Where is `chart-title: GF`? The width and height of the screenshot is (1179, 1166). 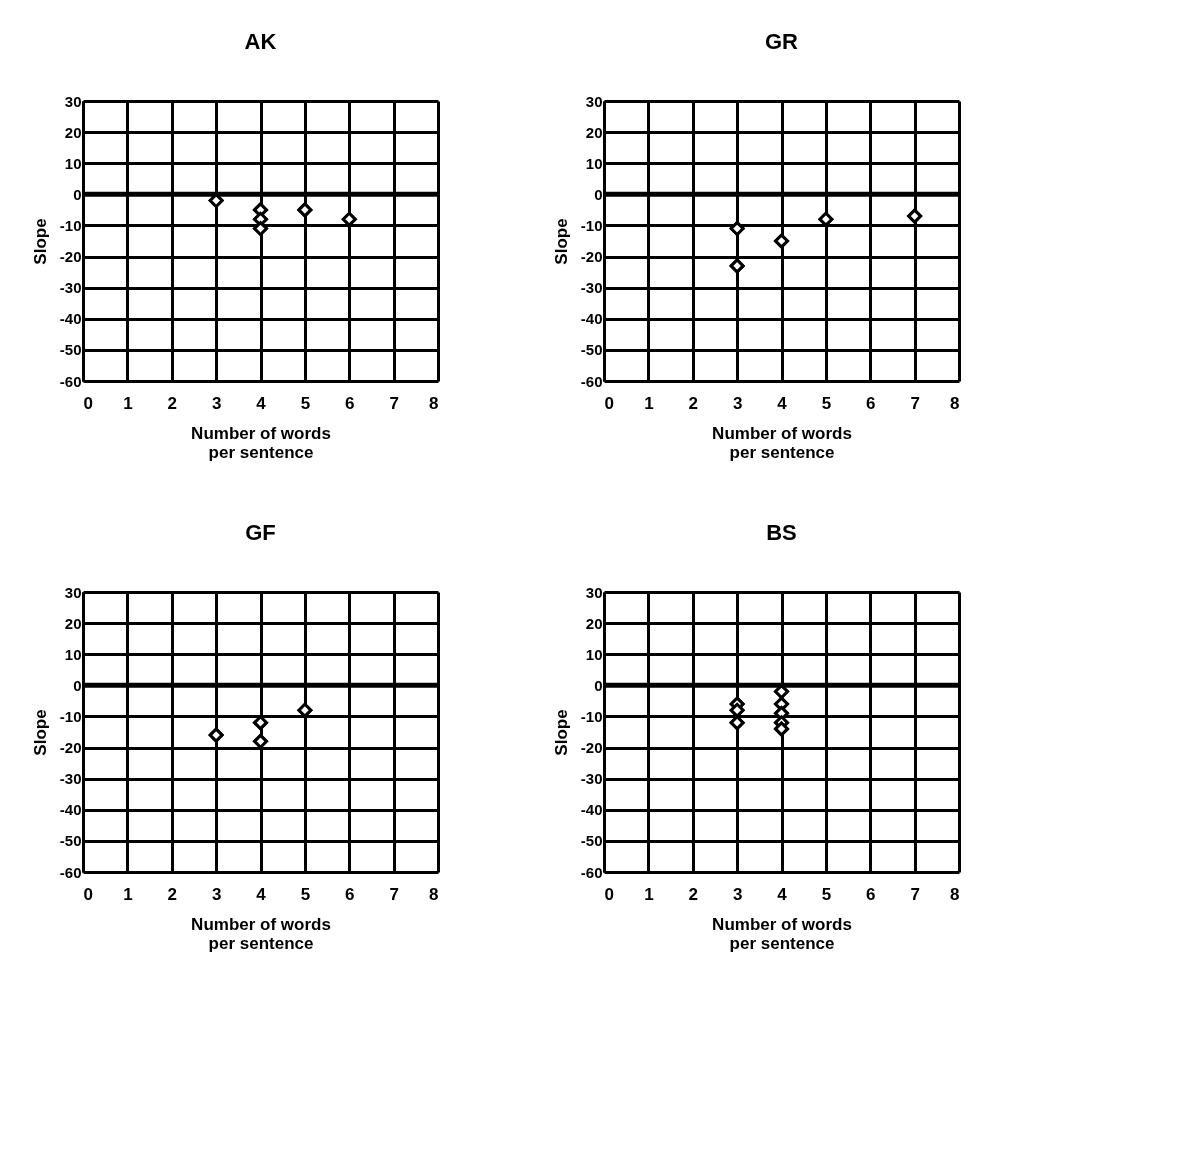
chart-title: GF is located at coordinates (260, 532).